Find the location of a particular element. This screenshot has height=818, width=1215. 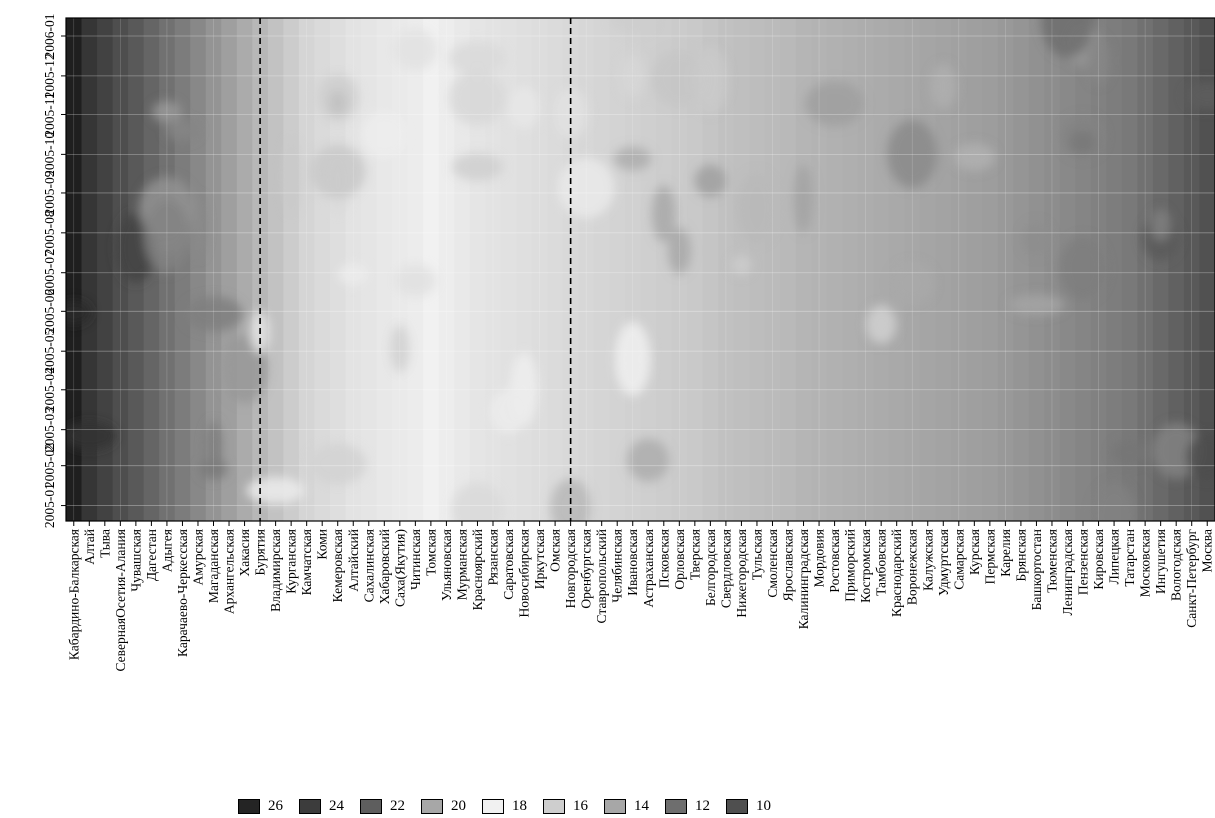

x-tick-label: Коми is located at coordinates (322, 544).